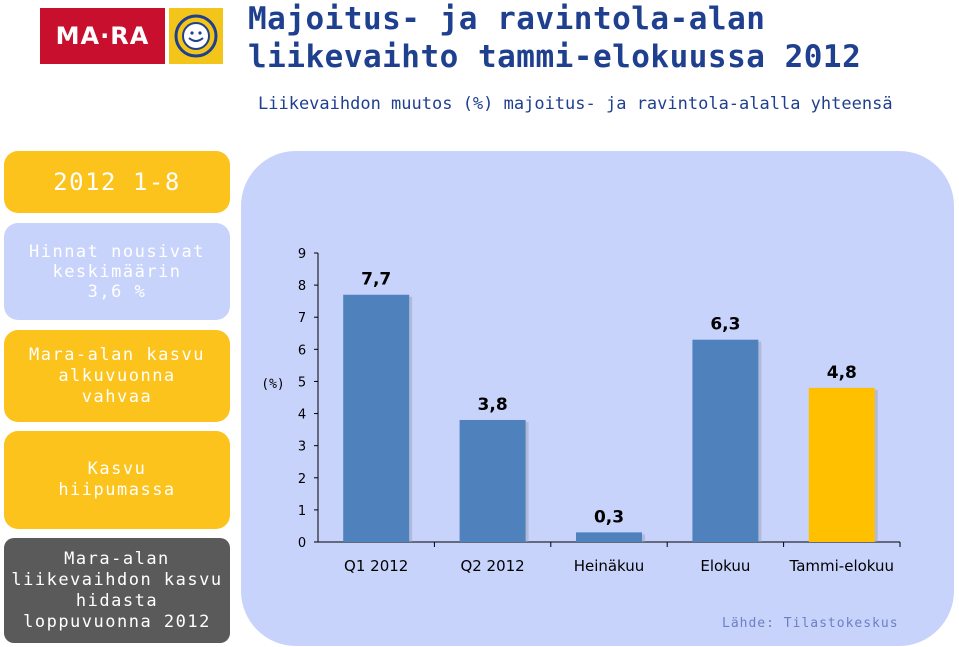 The width and height of the screenshot is (959, 647). I want to click on logo-text: MA·RA, so click(102, 36).